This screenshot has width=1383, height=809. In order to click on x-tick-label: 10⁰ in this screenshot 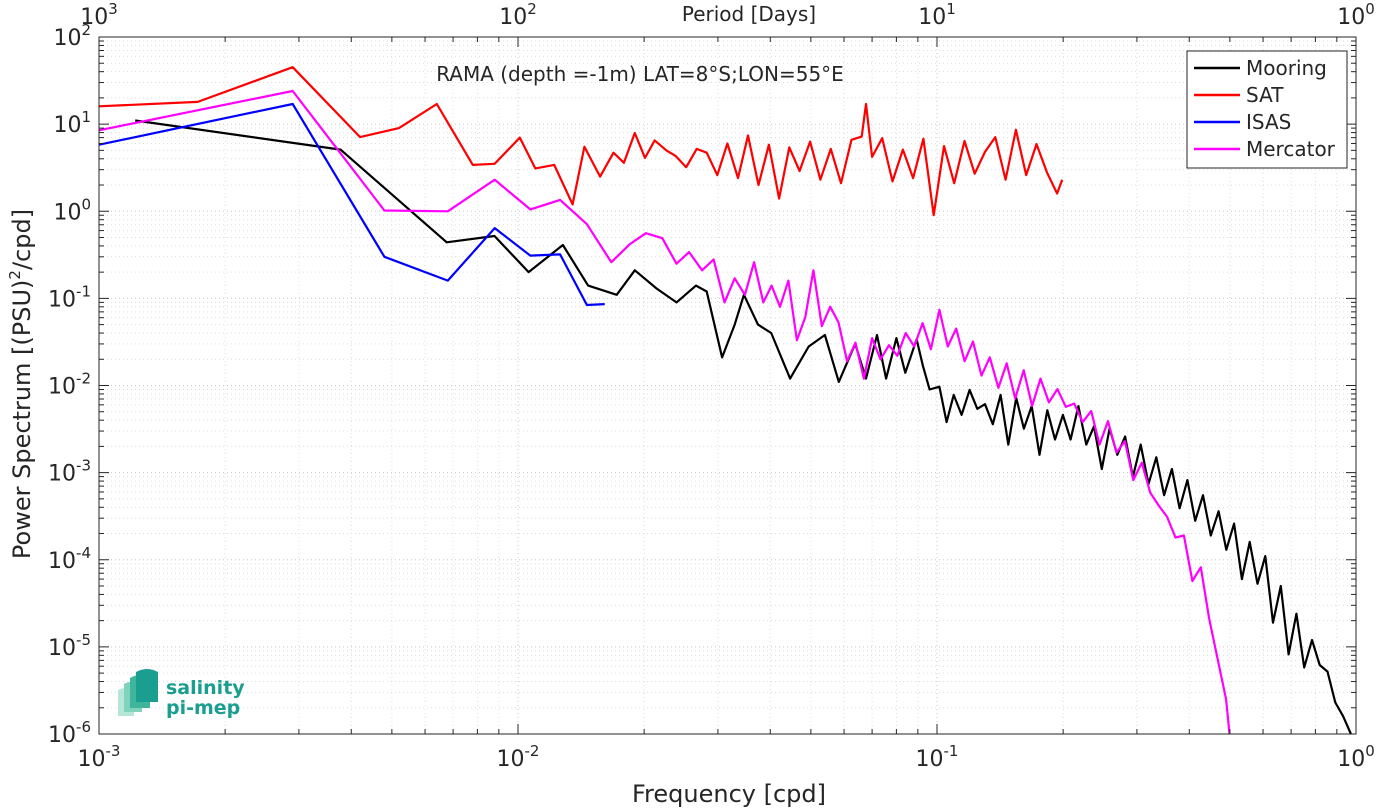, I will do `click(1356, 757)`.